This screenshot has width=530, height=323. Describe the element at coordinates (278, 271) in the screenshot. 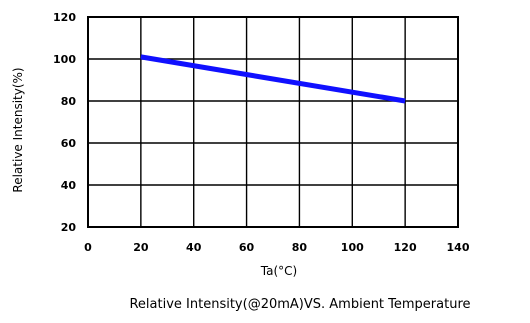

I see `x-axis-title: Ta(°C)` at that location.